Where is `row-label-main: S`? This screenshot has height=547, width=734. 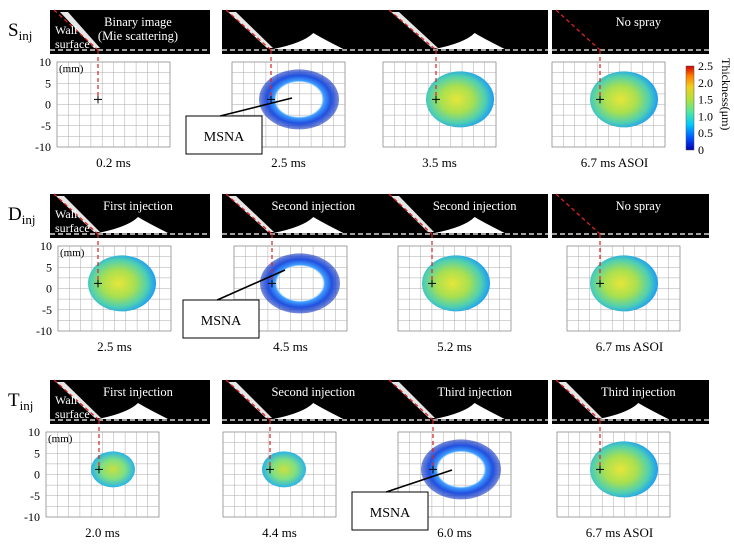 row-label-main: S is located at coordinates (13, 30).